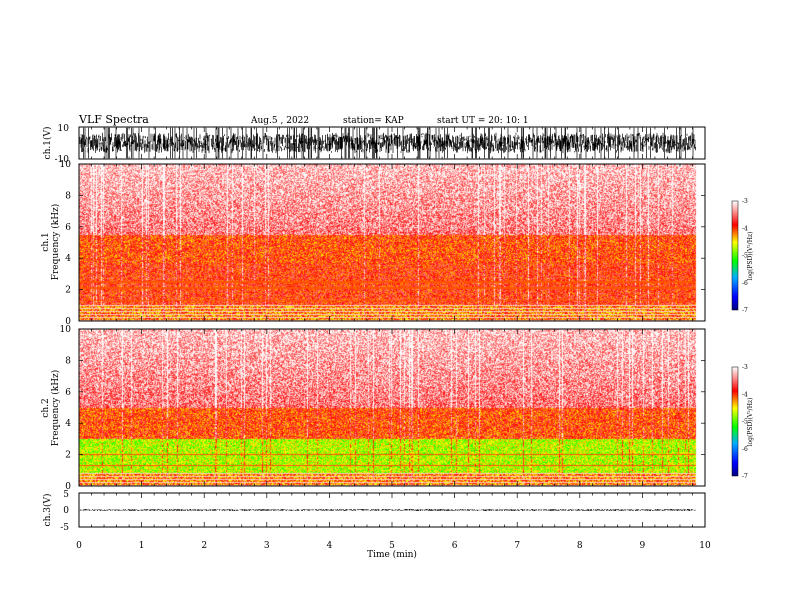  Describe the element at coordinates (387, 143) in the screenshot. I see `waveform-ch1-trace` at that location.